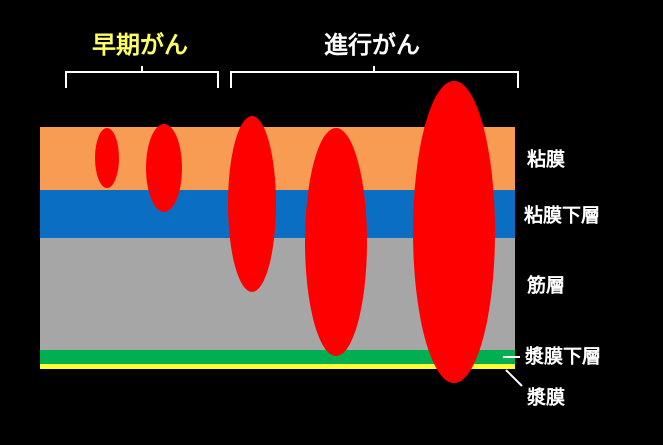  What do you see at coordinates (277, 366) in the screenshot?
I see `serosa-layer` at bounding box center [277, 366].